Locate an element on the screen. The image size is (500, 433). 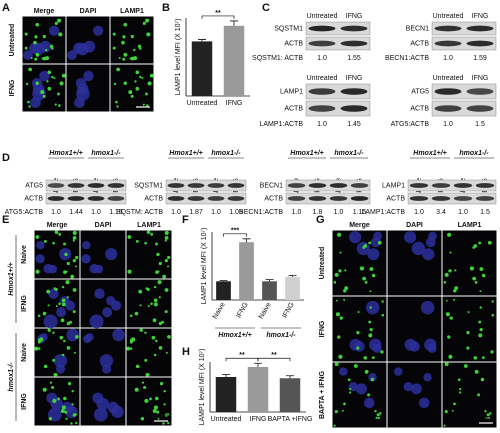
condition-label: IFNG is located at coordinates (354, 78).